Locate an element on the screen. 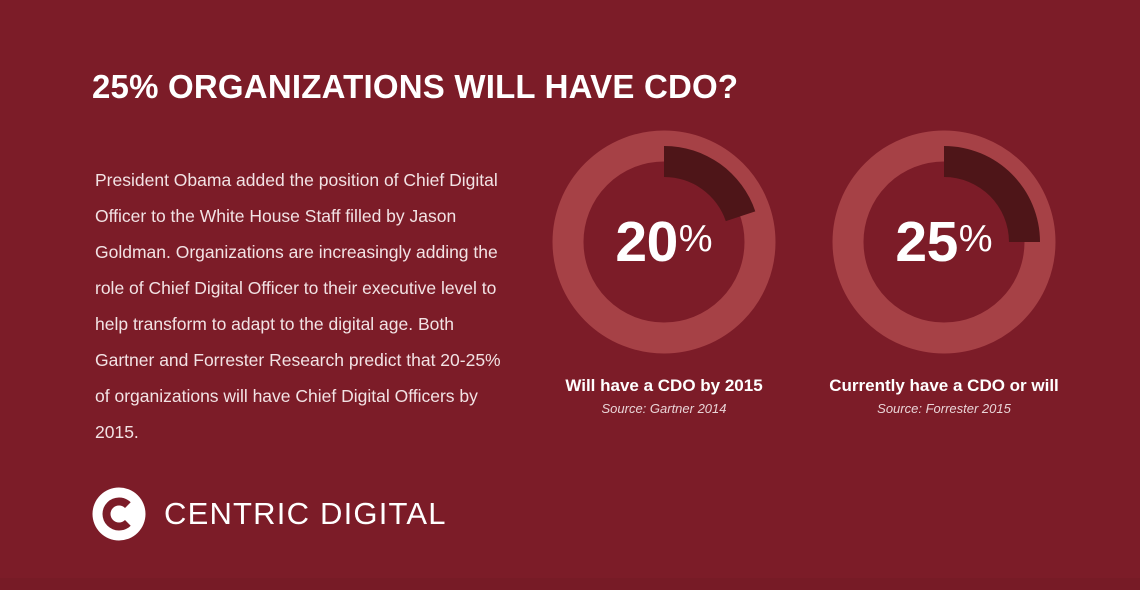 This screenshot has width=1140, height=590. page-title: 25% ORGANIZATIONS WILL HAVE CDO? is located at coordinates (415, 87).